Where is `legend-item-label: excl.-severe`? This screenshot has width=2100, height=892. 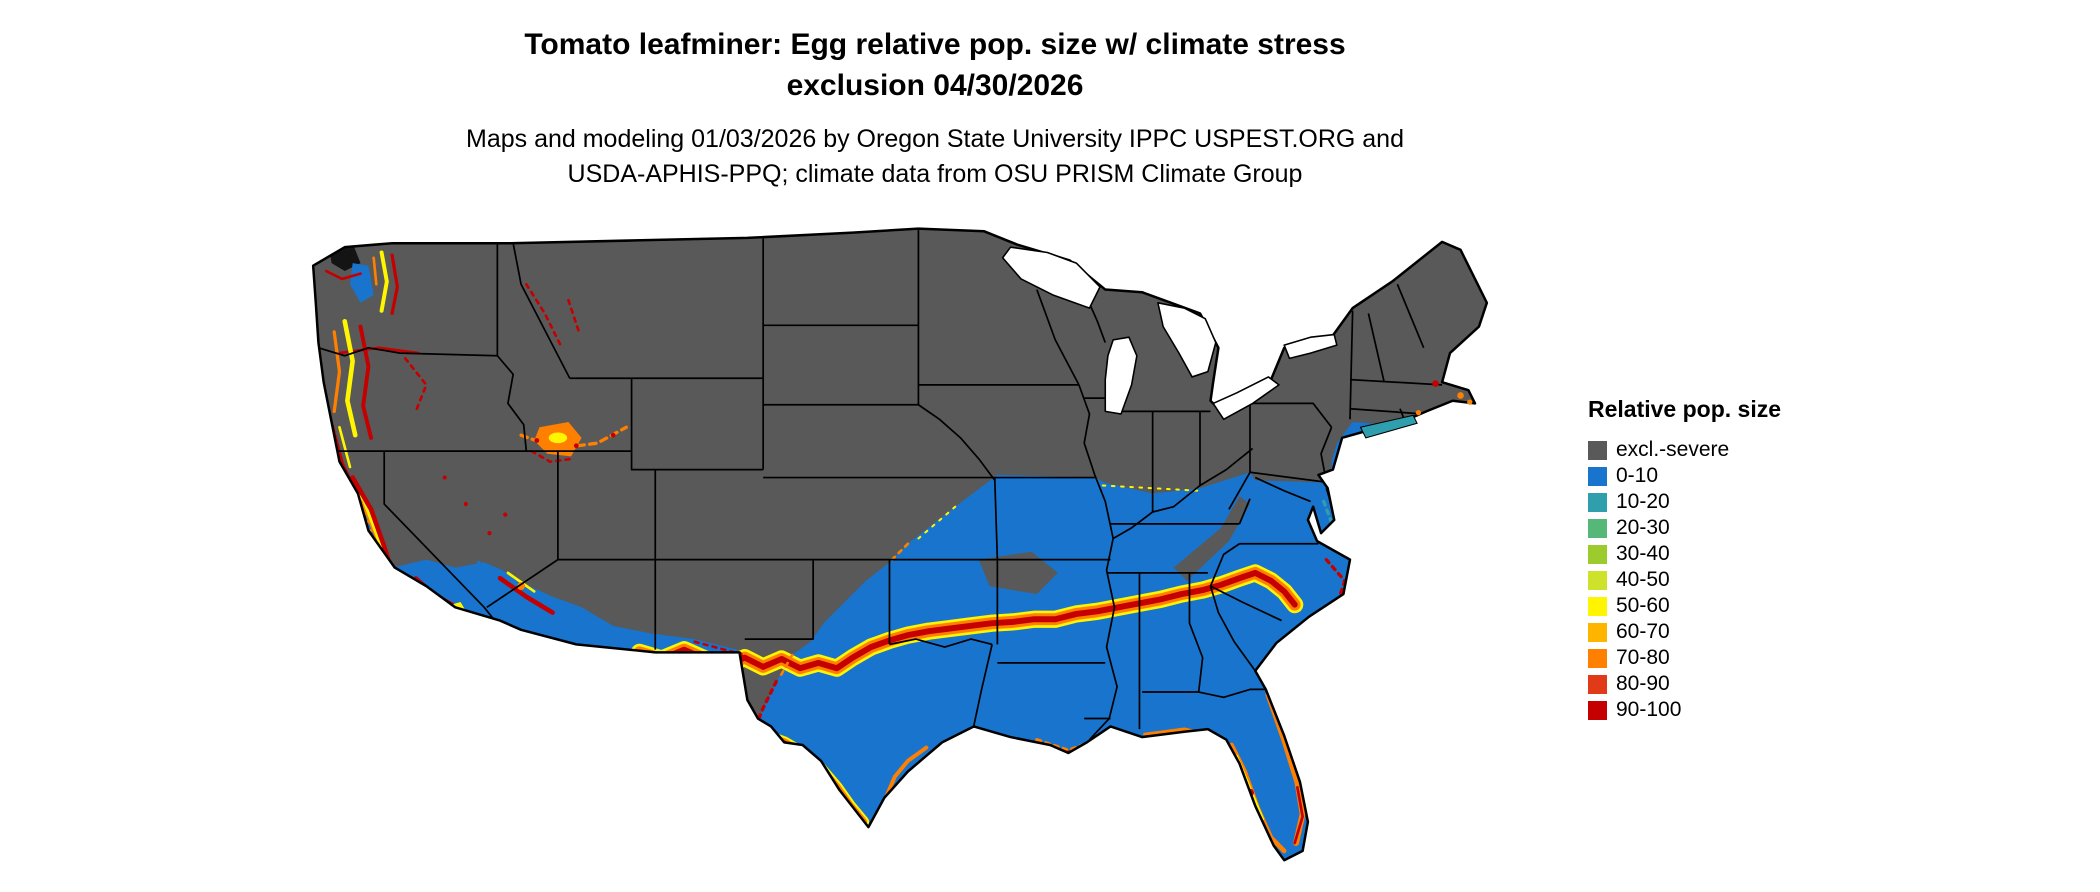
legend-item-label: excl.-severe is located at coordinates (1673, 449).